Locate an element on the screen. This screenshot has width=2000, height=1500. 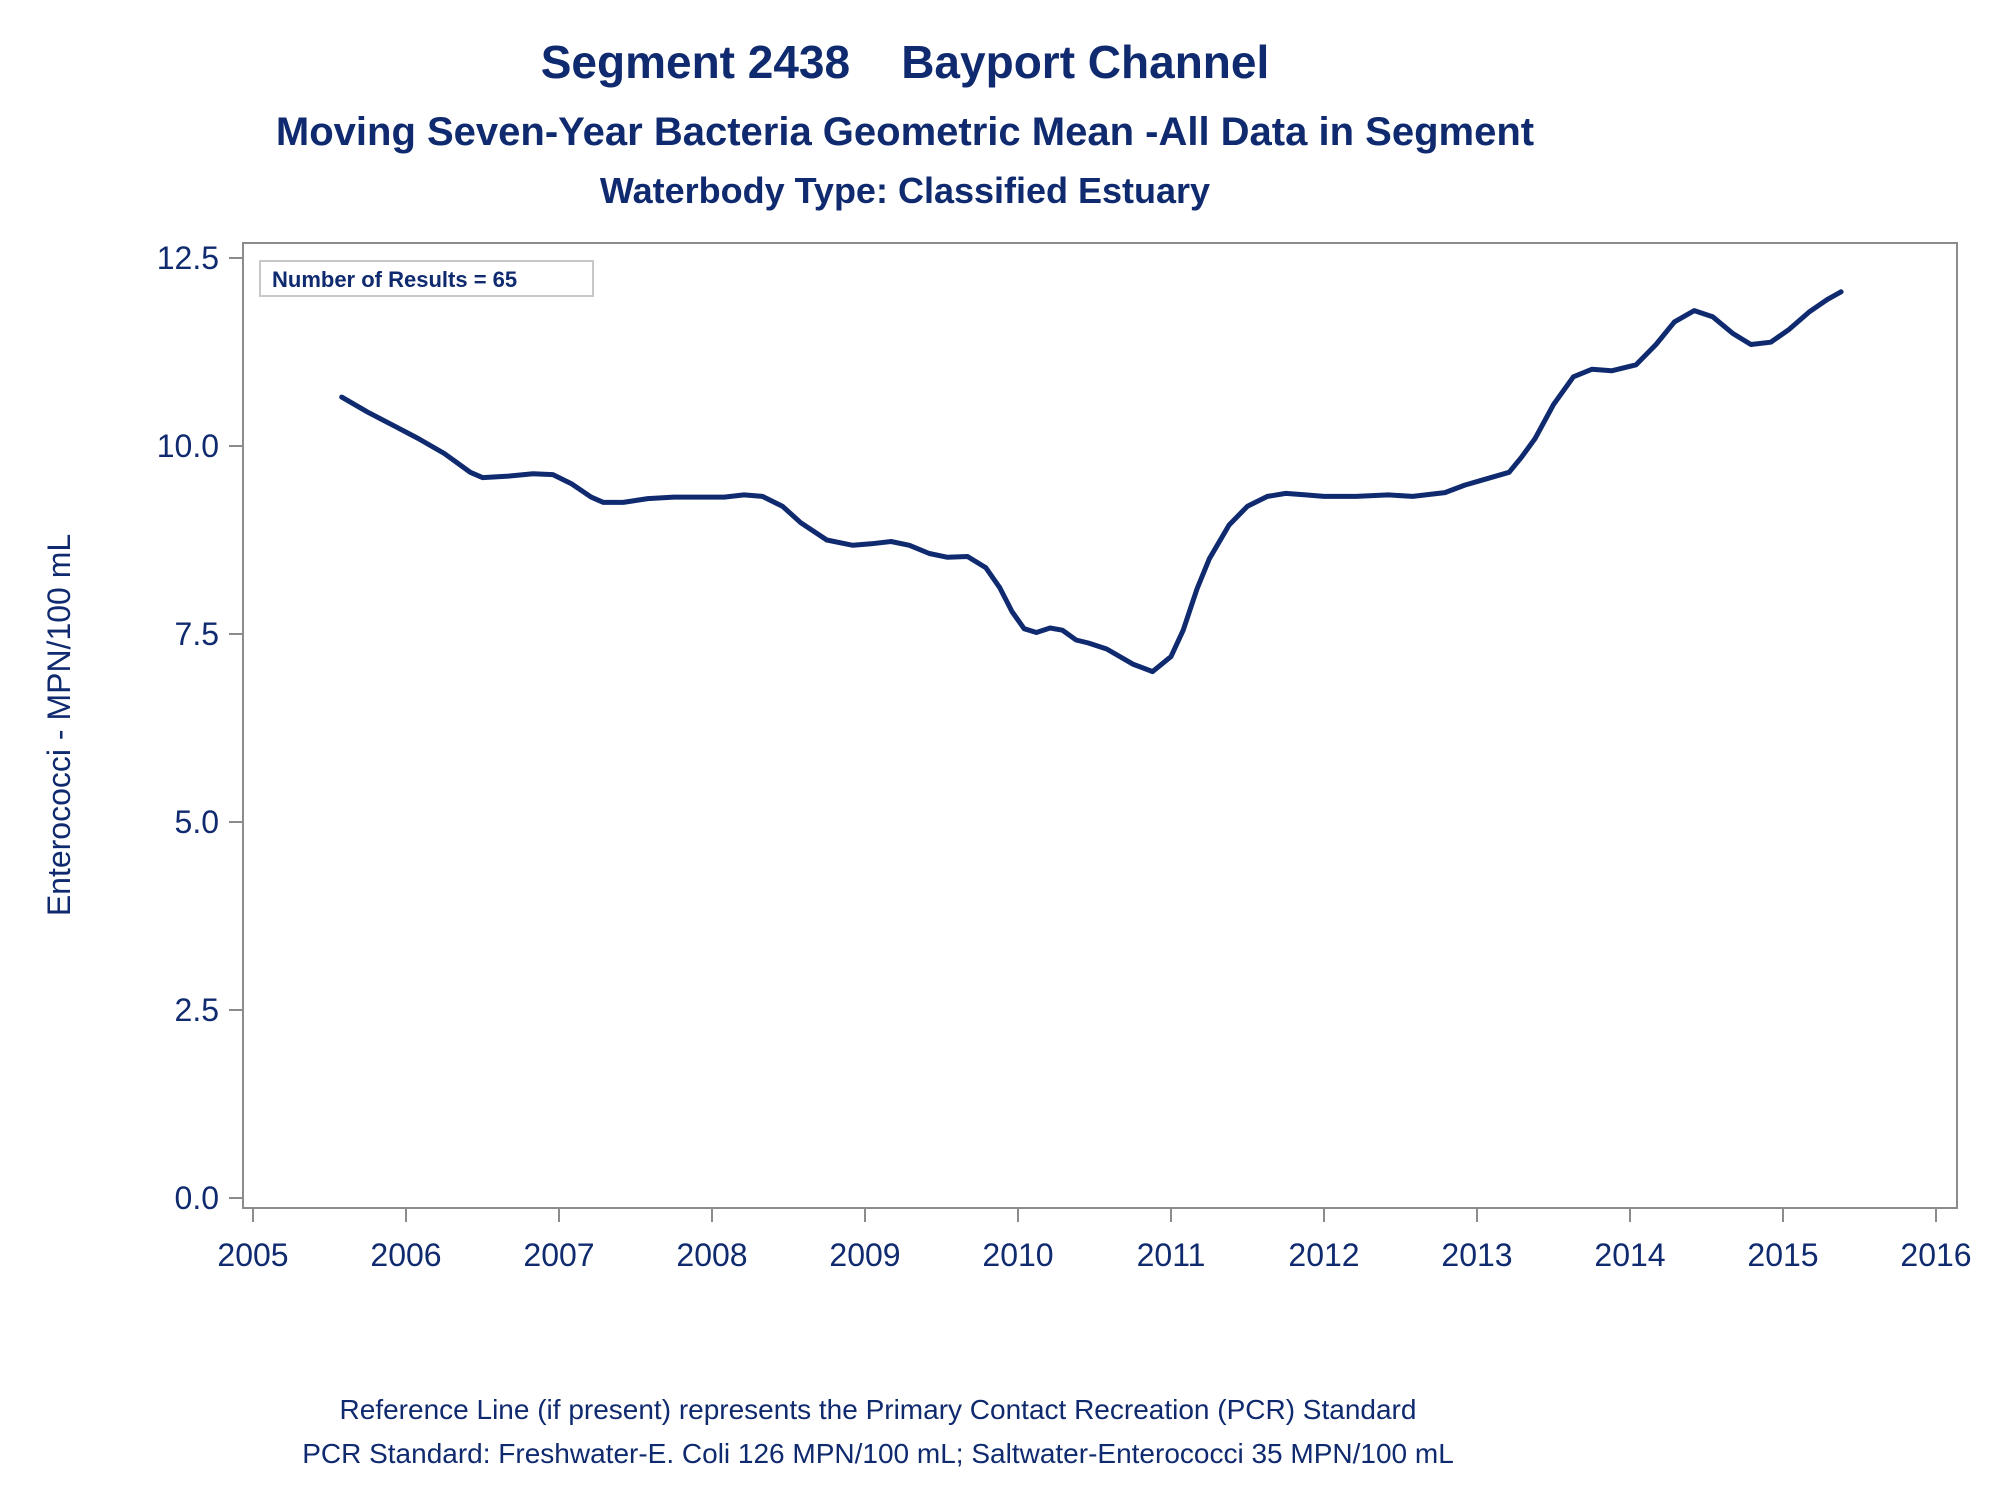
x-tick-label: 2013 is located at coordinates (1476, 1255).